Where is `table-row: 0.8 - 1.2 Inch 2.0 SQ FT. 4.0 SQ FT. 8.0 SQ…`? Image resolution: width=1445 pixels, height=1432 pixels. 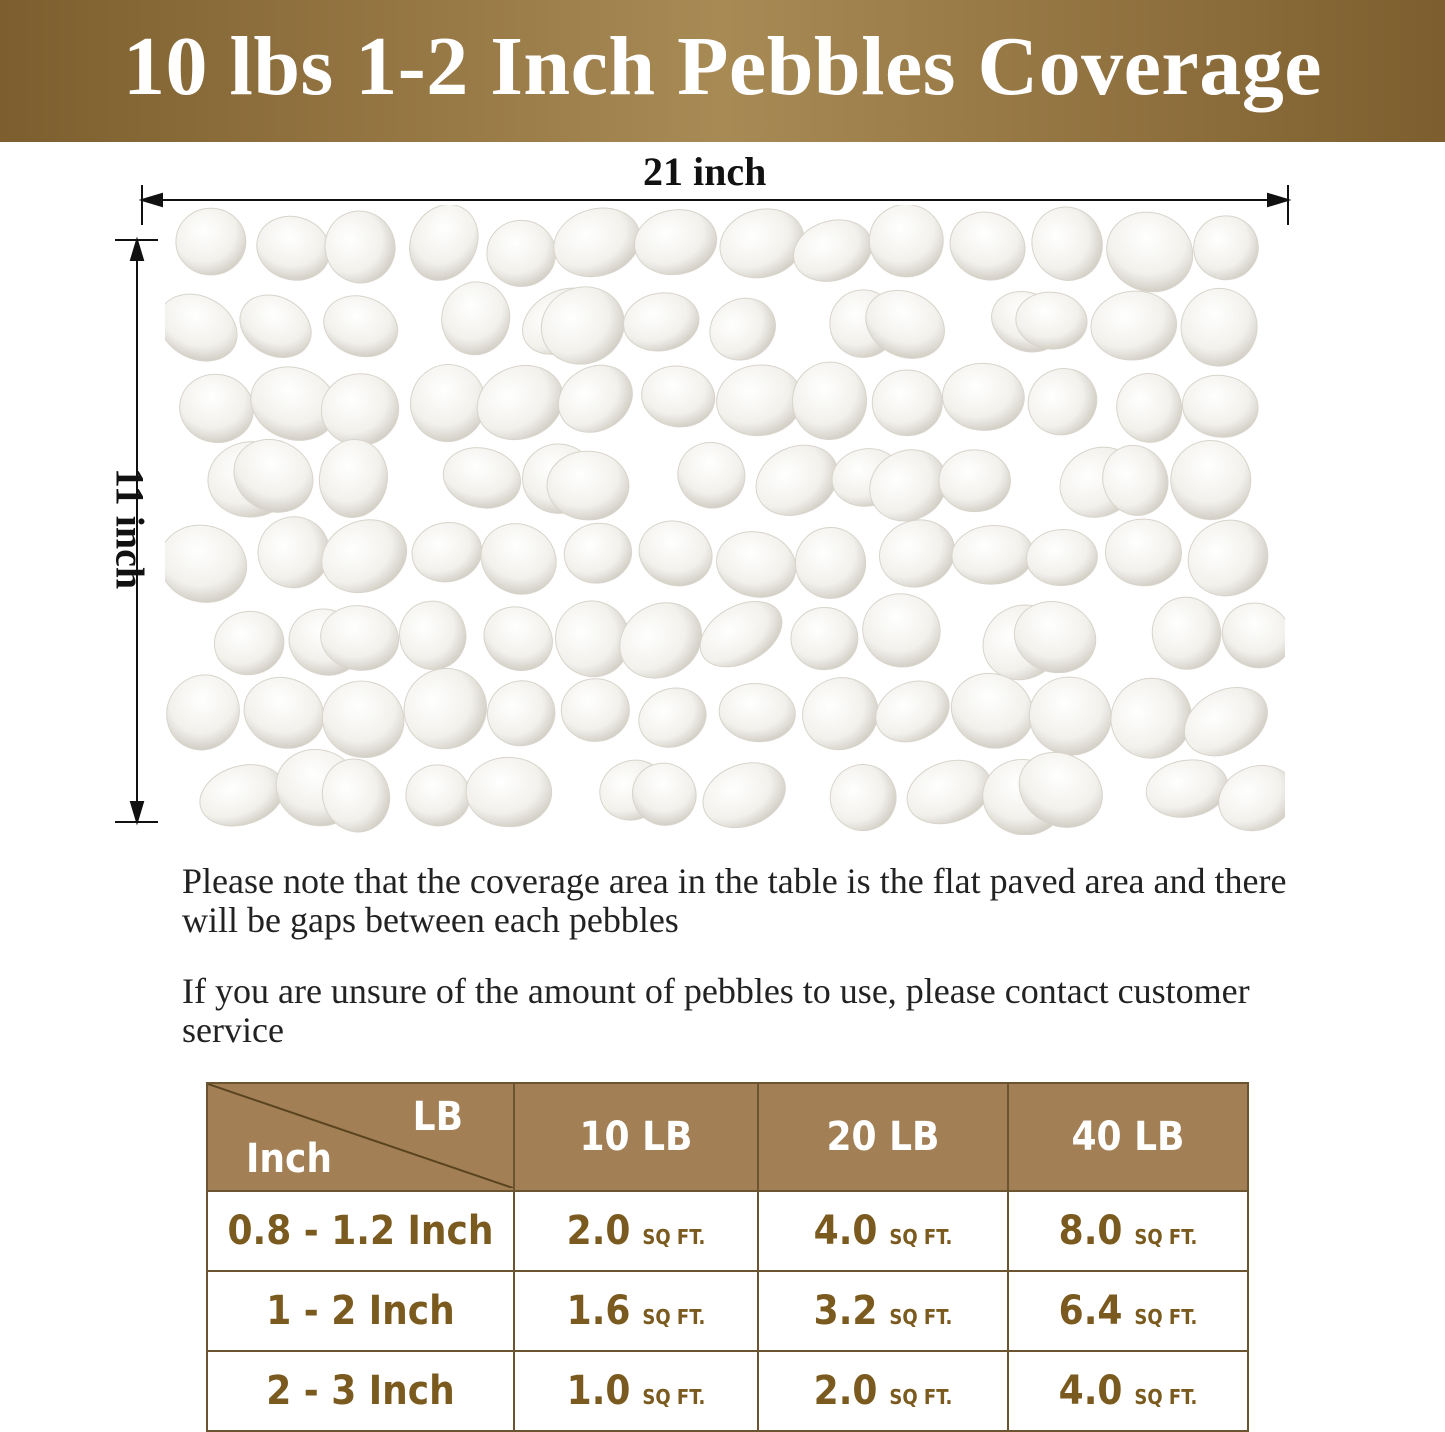
table-row: 0.8 - 1.2 Inch 2.0 SQ FT. 4.0 SQ FT. 8.0 SQ… is located at coordinates (727, 1231).